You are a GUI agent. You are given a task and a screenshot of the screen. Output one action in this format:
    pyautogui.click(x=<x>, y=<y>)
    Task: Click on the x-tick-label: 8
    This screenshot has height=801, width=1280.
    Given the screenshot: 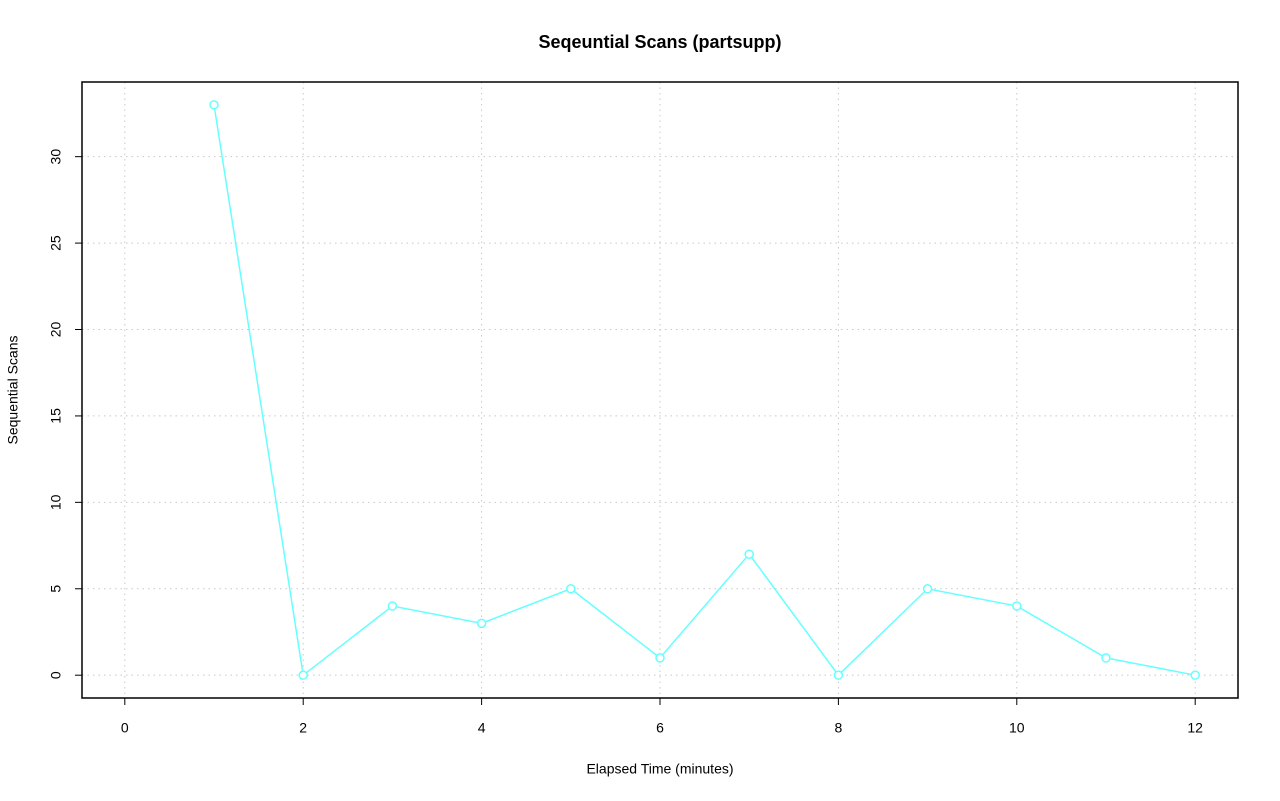 What is the action you would take?
    pyautogui.click(x=838, y=728)
    